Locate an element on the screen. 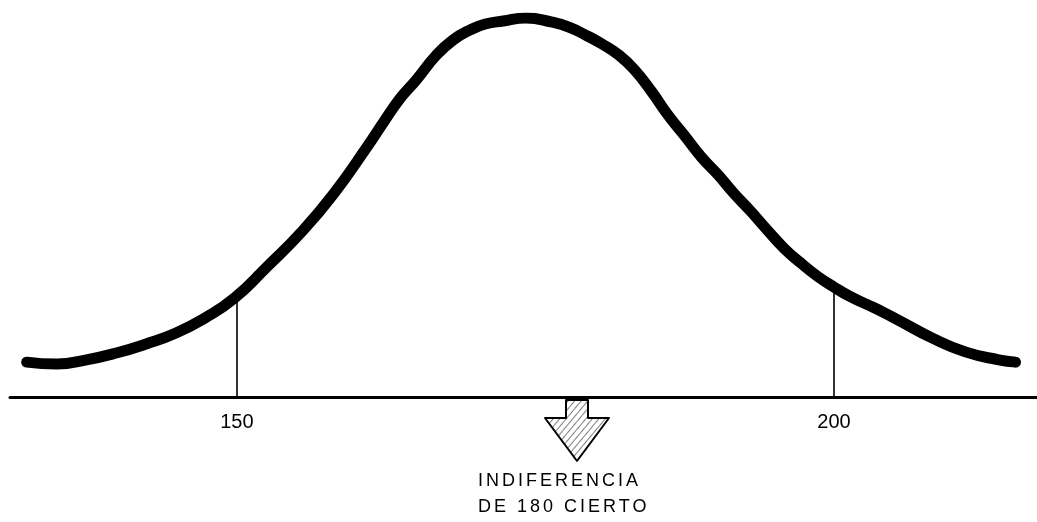 This screenshot has height=522, width=1037. x-tick-label: 150 is located at coordinates (237, 421).